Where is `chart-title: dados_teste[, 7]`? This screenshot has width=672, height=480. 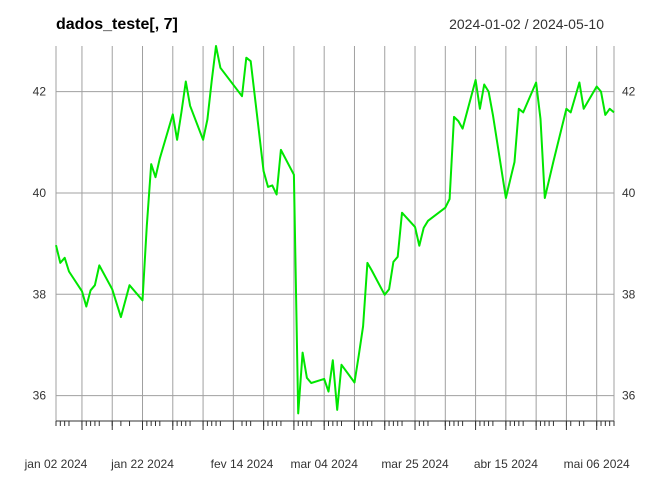 chart-title: dados_teste[, 7] is located at coordinates (117, 24).